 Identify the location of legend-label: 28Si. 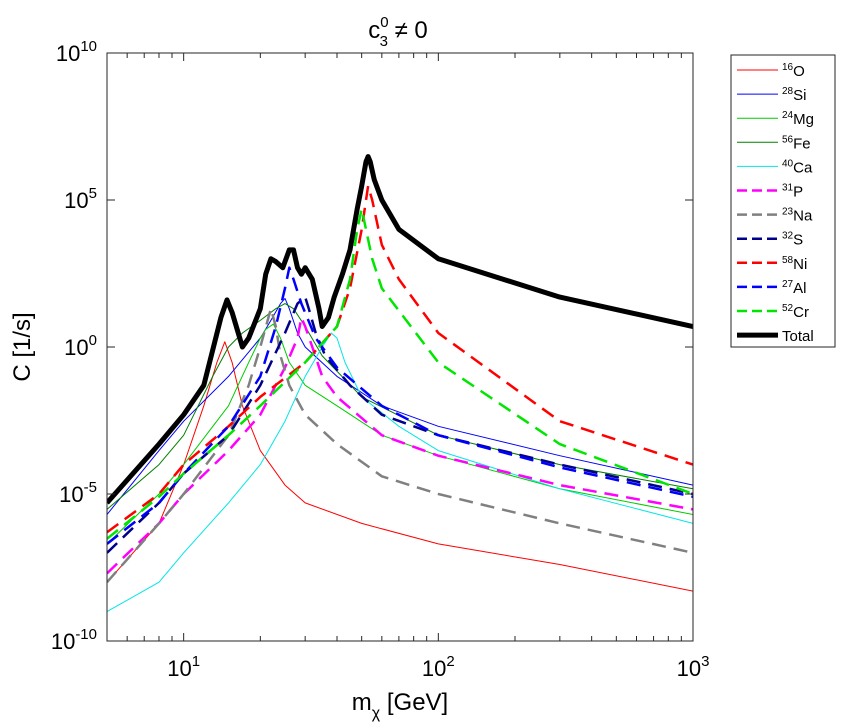
(794, 95).